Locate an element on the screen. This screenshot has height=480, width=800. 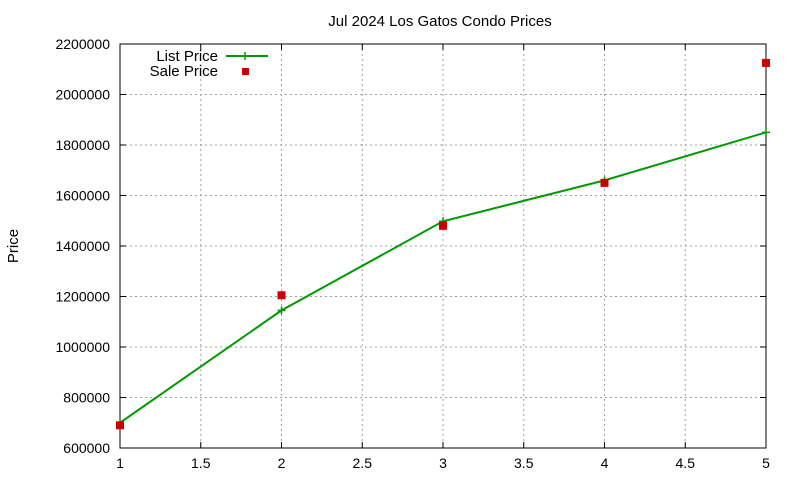
legend-marker-sale-price is located at coordinates (245, 71).